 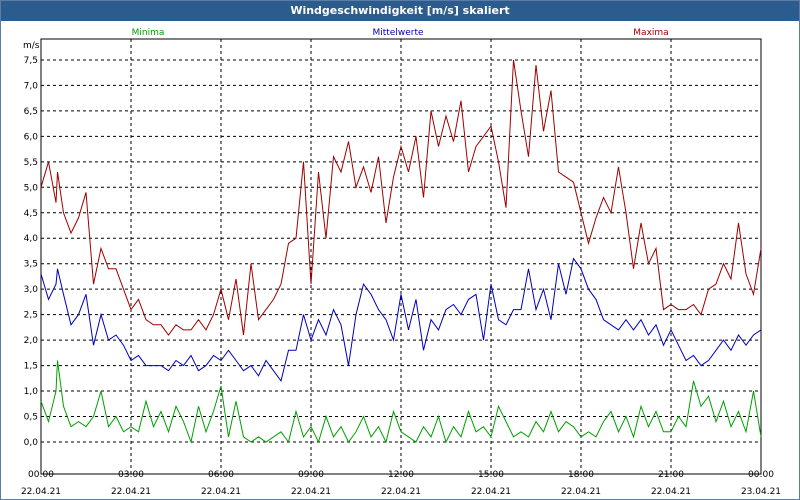 I want to click on y-tick-label: 2,0, so click(x=31, y=341).